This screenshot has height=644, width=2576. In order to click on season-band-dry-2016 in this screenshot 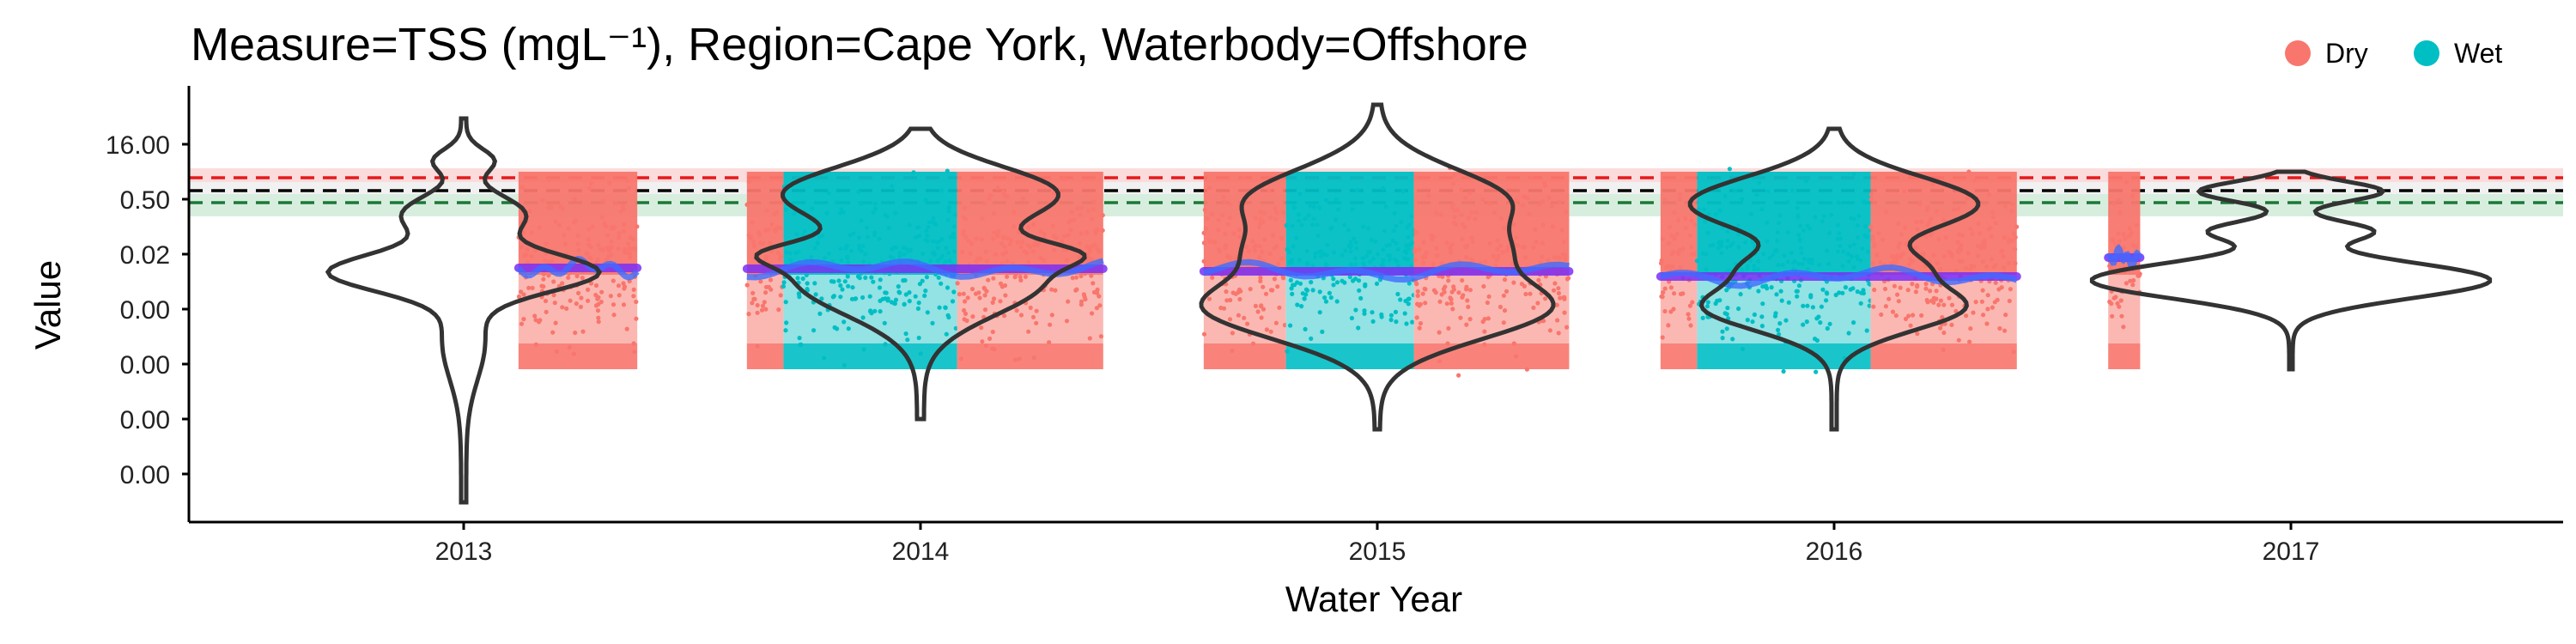, I will do `click(1679, 270)`.